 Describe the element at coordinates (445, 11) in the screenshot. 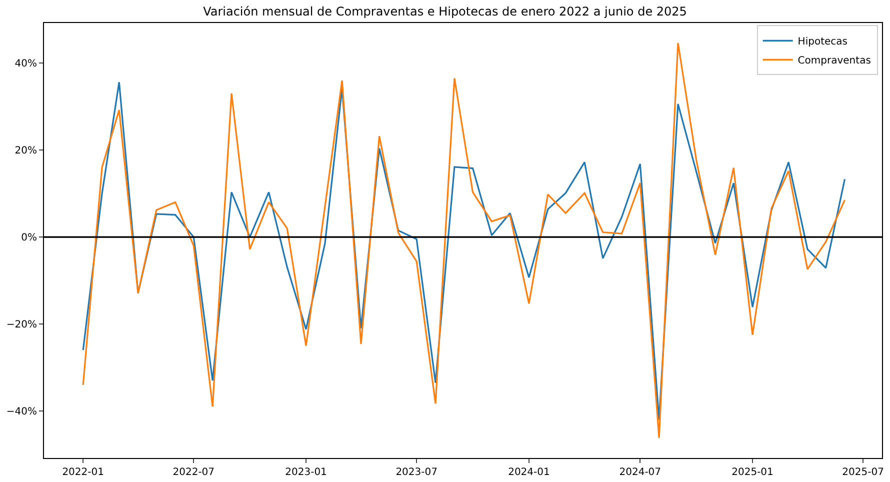

I see `chart-title: Variación mensual de Compraventas e Hipotecas de enero 2022 a junio de 2025` at that location.